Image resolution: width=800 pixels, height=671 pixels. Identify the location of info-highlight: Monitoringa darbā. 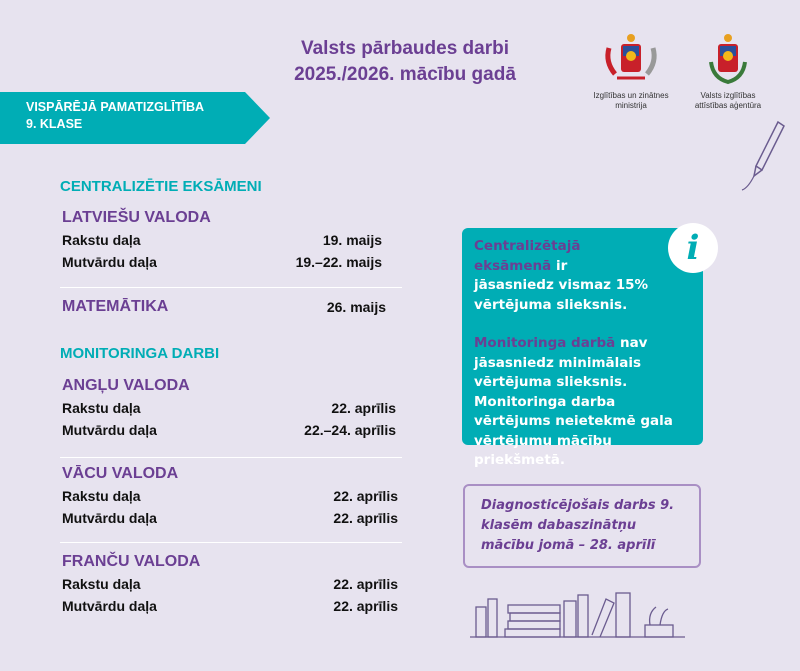
(545, 343).